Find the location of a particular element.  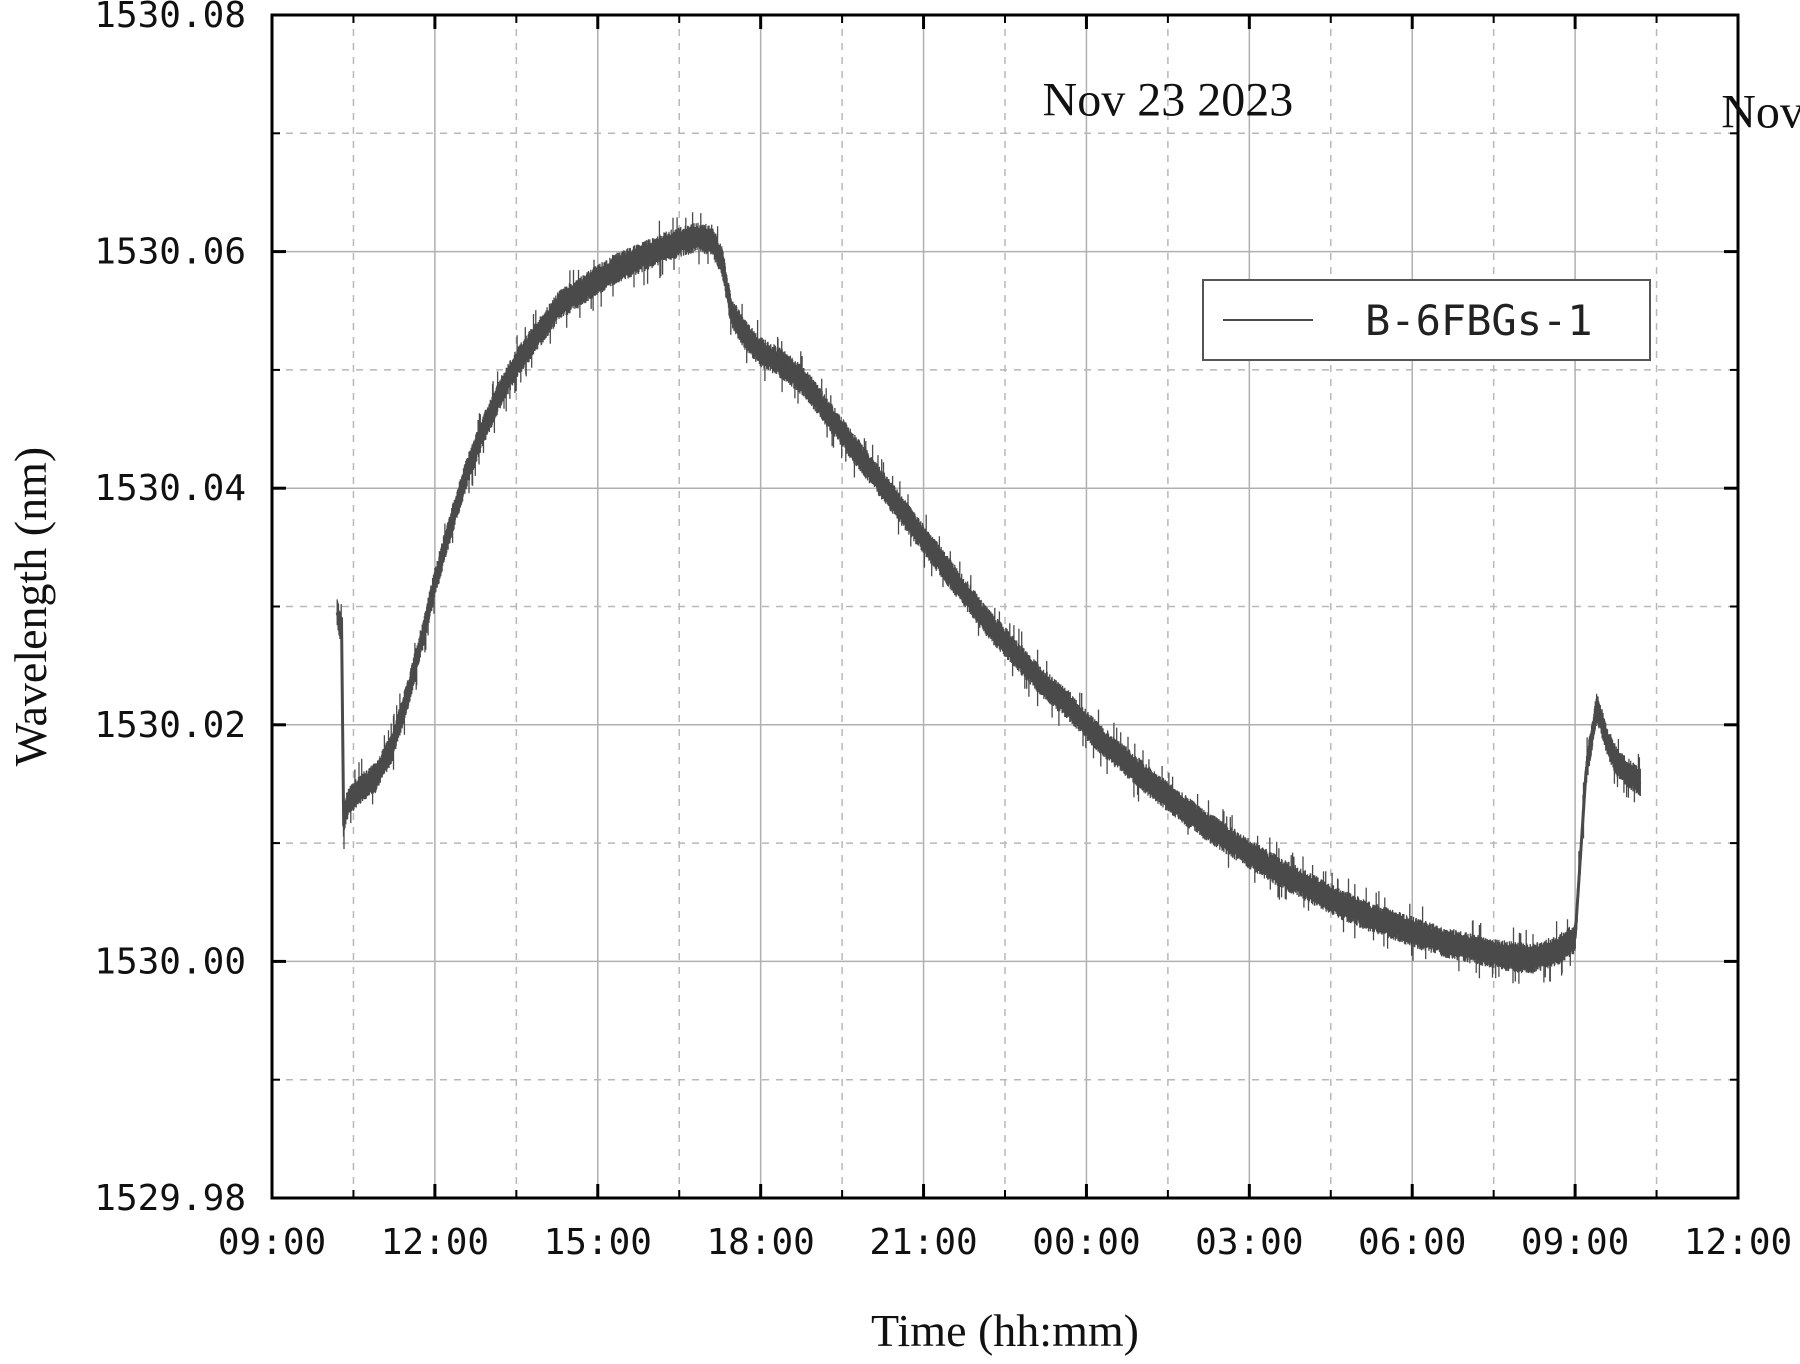

date-annotation-nov-23: Nov 23 2023 is located at coordinates (1168, 100).